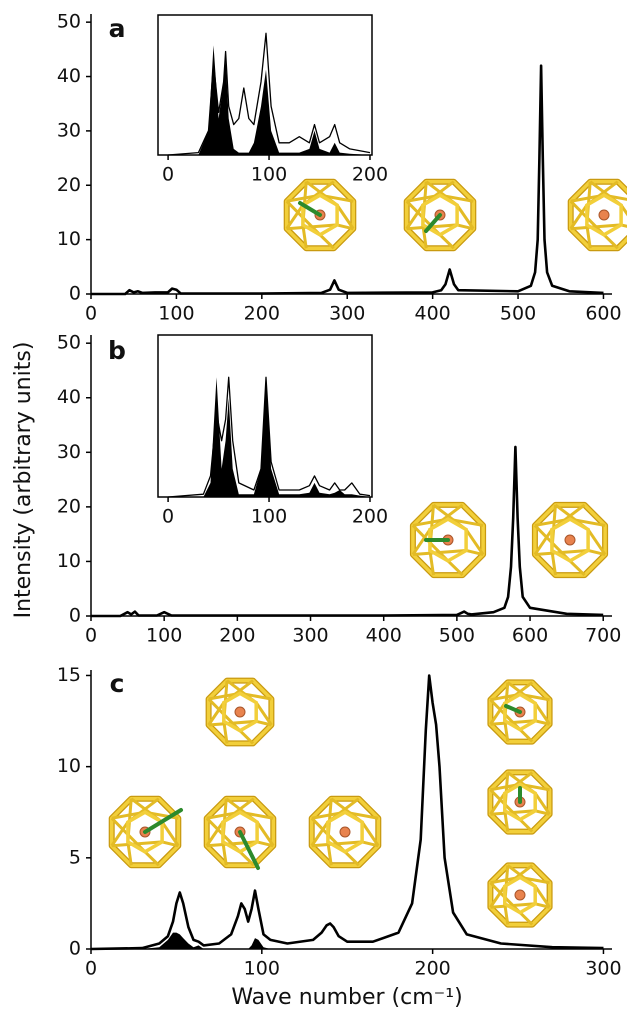 The height and width of the screenshot is (1013, 627). What do you see at coordinates (117, 28) in the screenshot?
I see `panel-label: a` at bounding box center [117, 28].